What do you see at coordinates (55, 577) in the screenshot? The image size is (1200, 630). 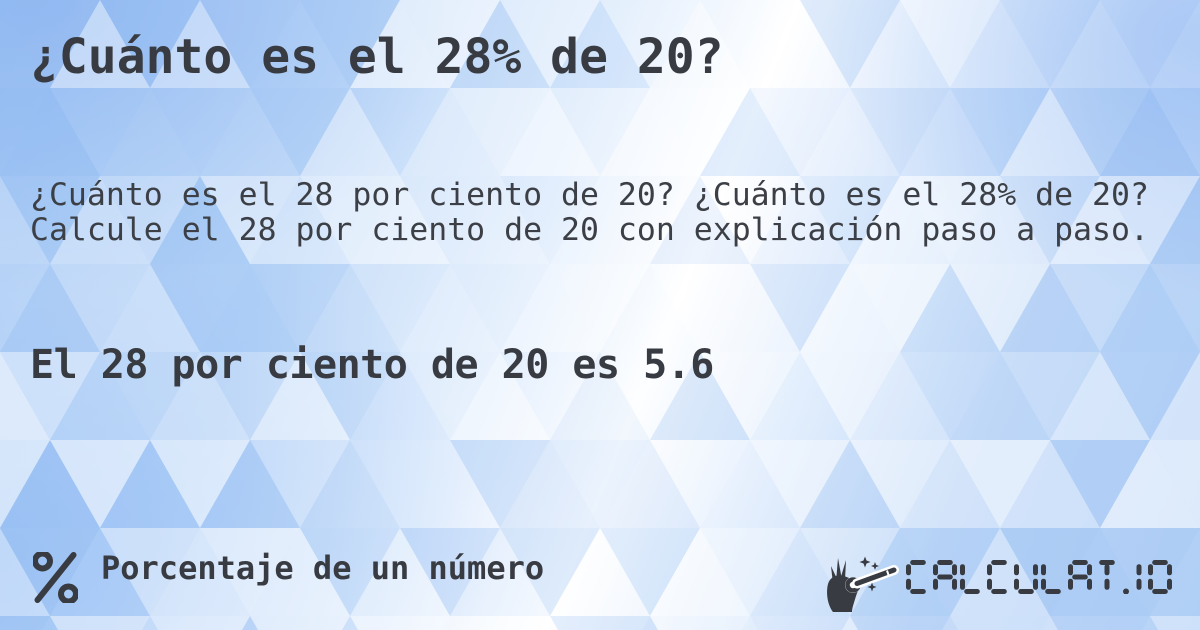 I see `percent-icon` at bounding box center [55, 577].